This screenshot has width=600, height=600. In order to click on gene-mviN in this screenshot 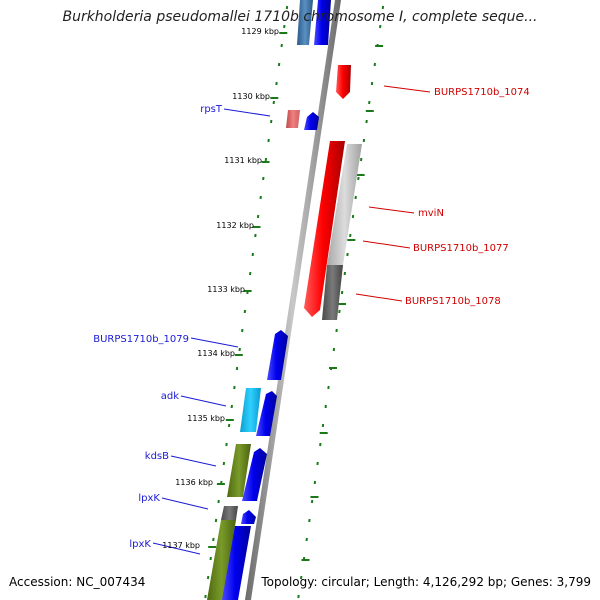, I will do `click(324, 229)`.